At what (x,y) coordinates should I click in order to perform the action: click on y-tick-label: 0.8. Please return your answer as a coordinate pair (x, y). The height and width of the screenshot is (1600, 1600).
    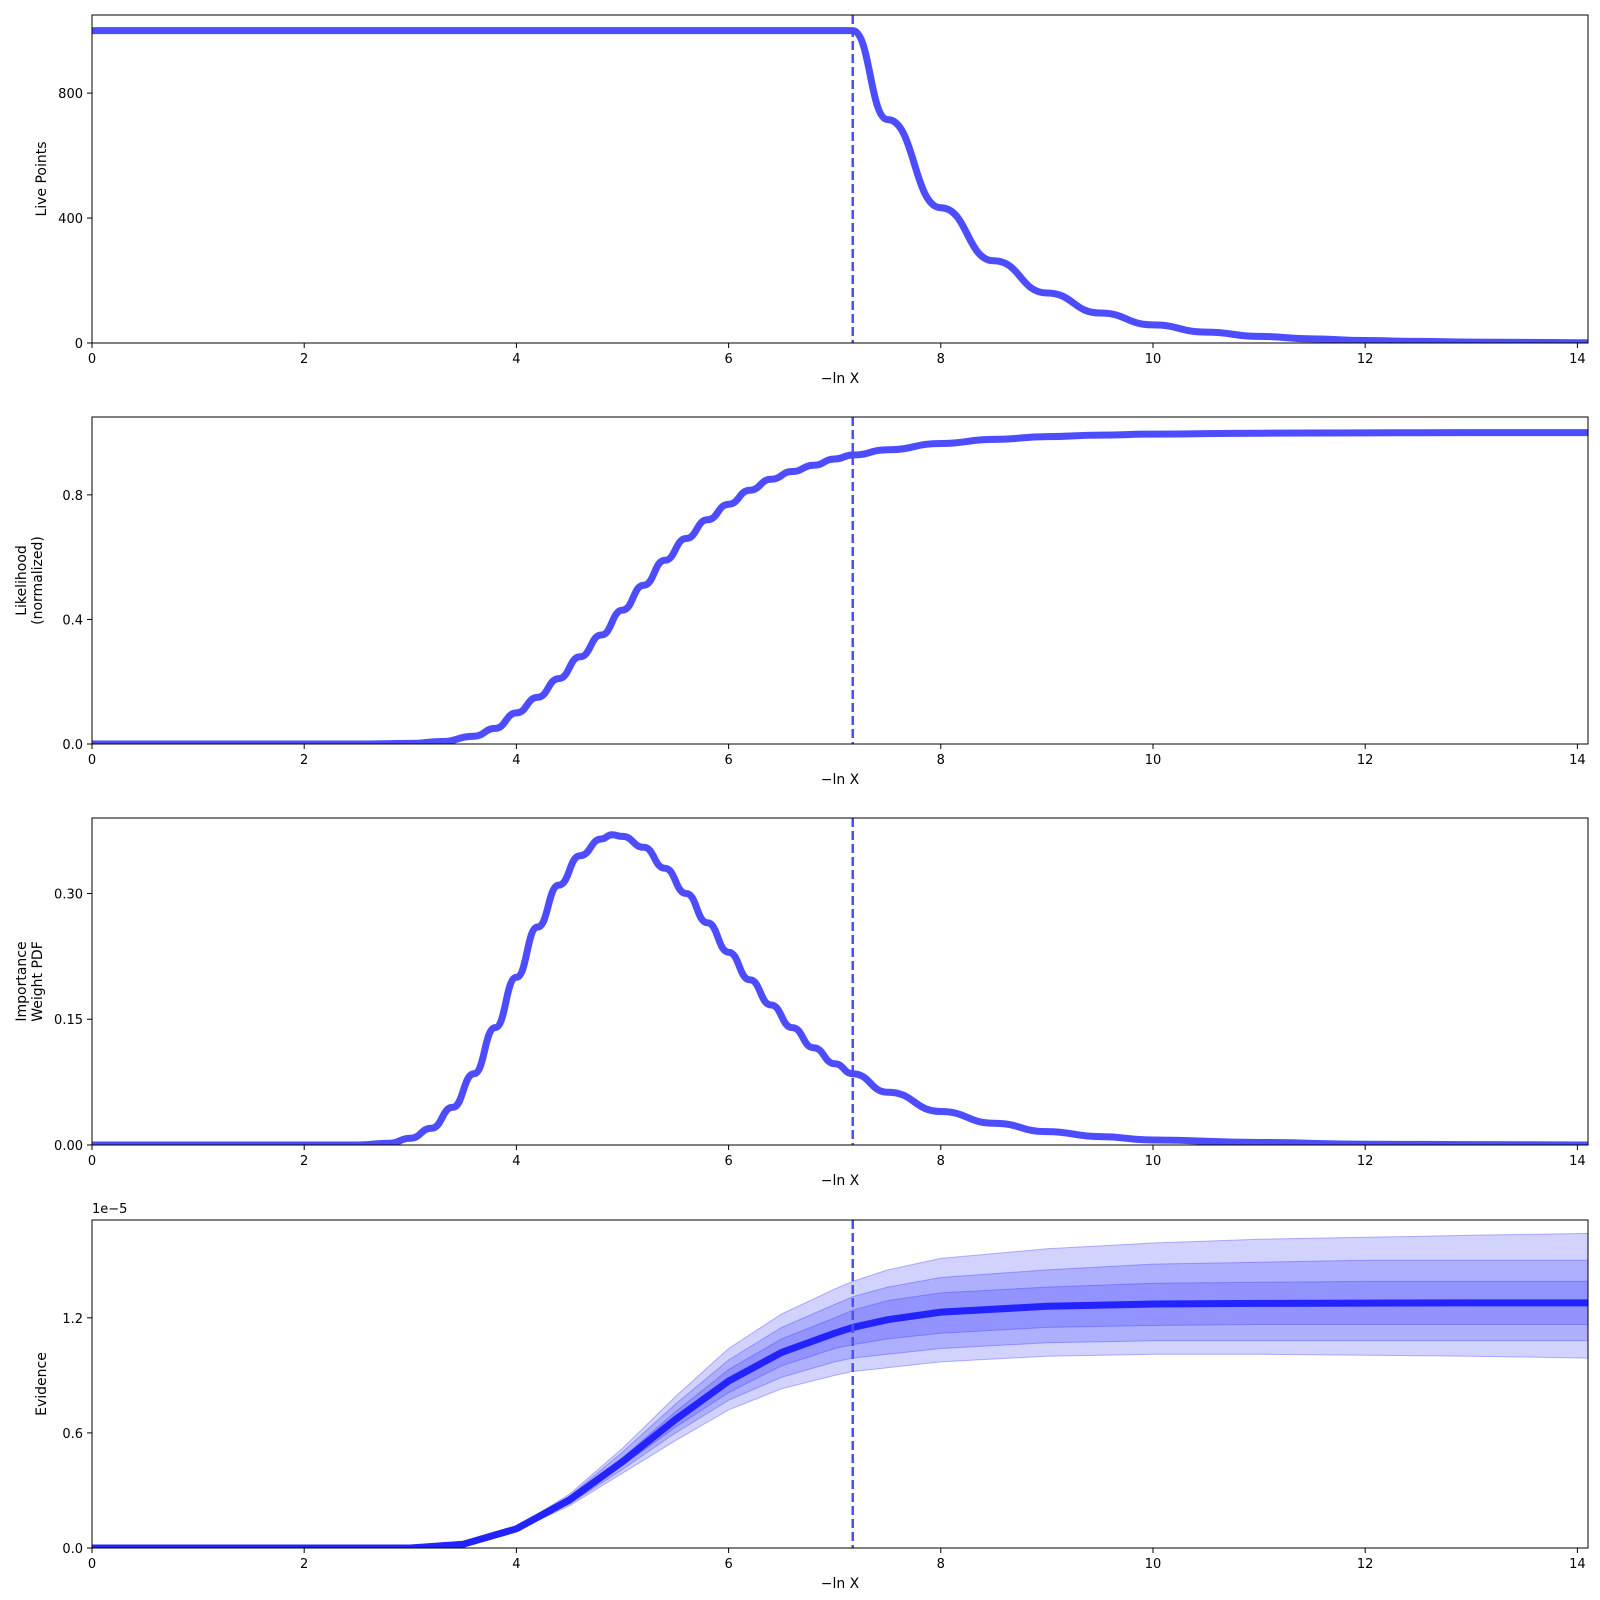
    Looking at the image, I should click on (72, 496).